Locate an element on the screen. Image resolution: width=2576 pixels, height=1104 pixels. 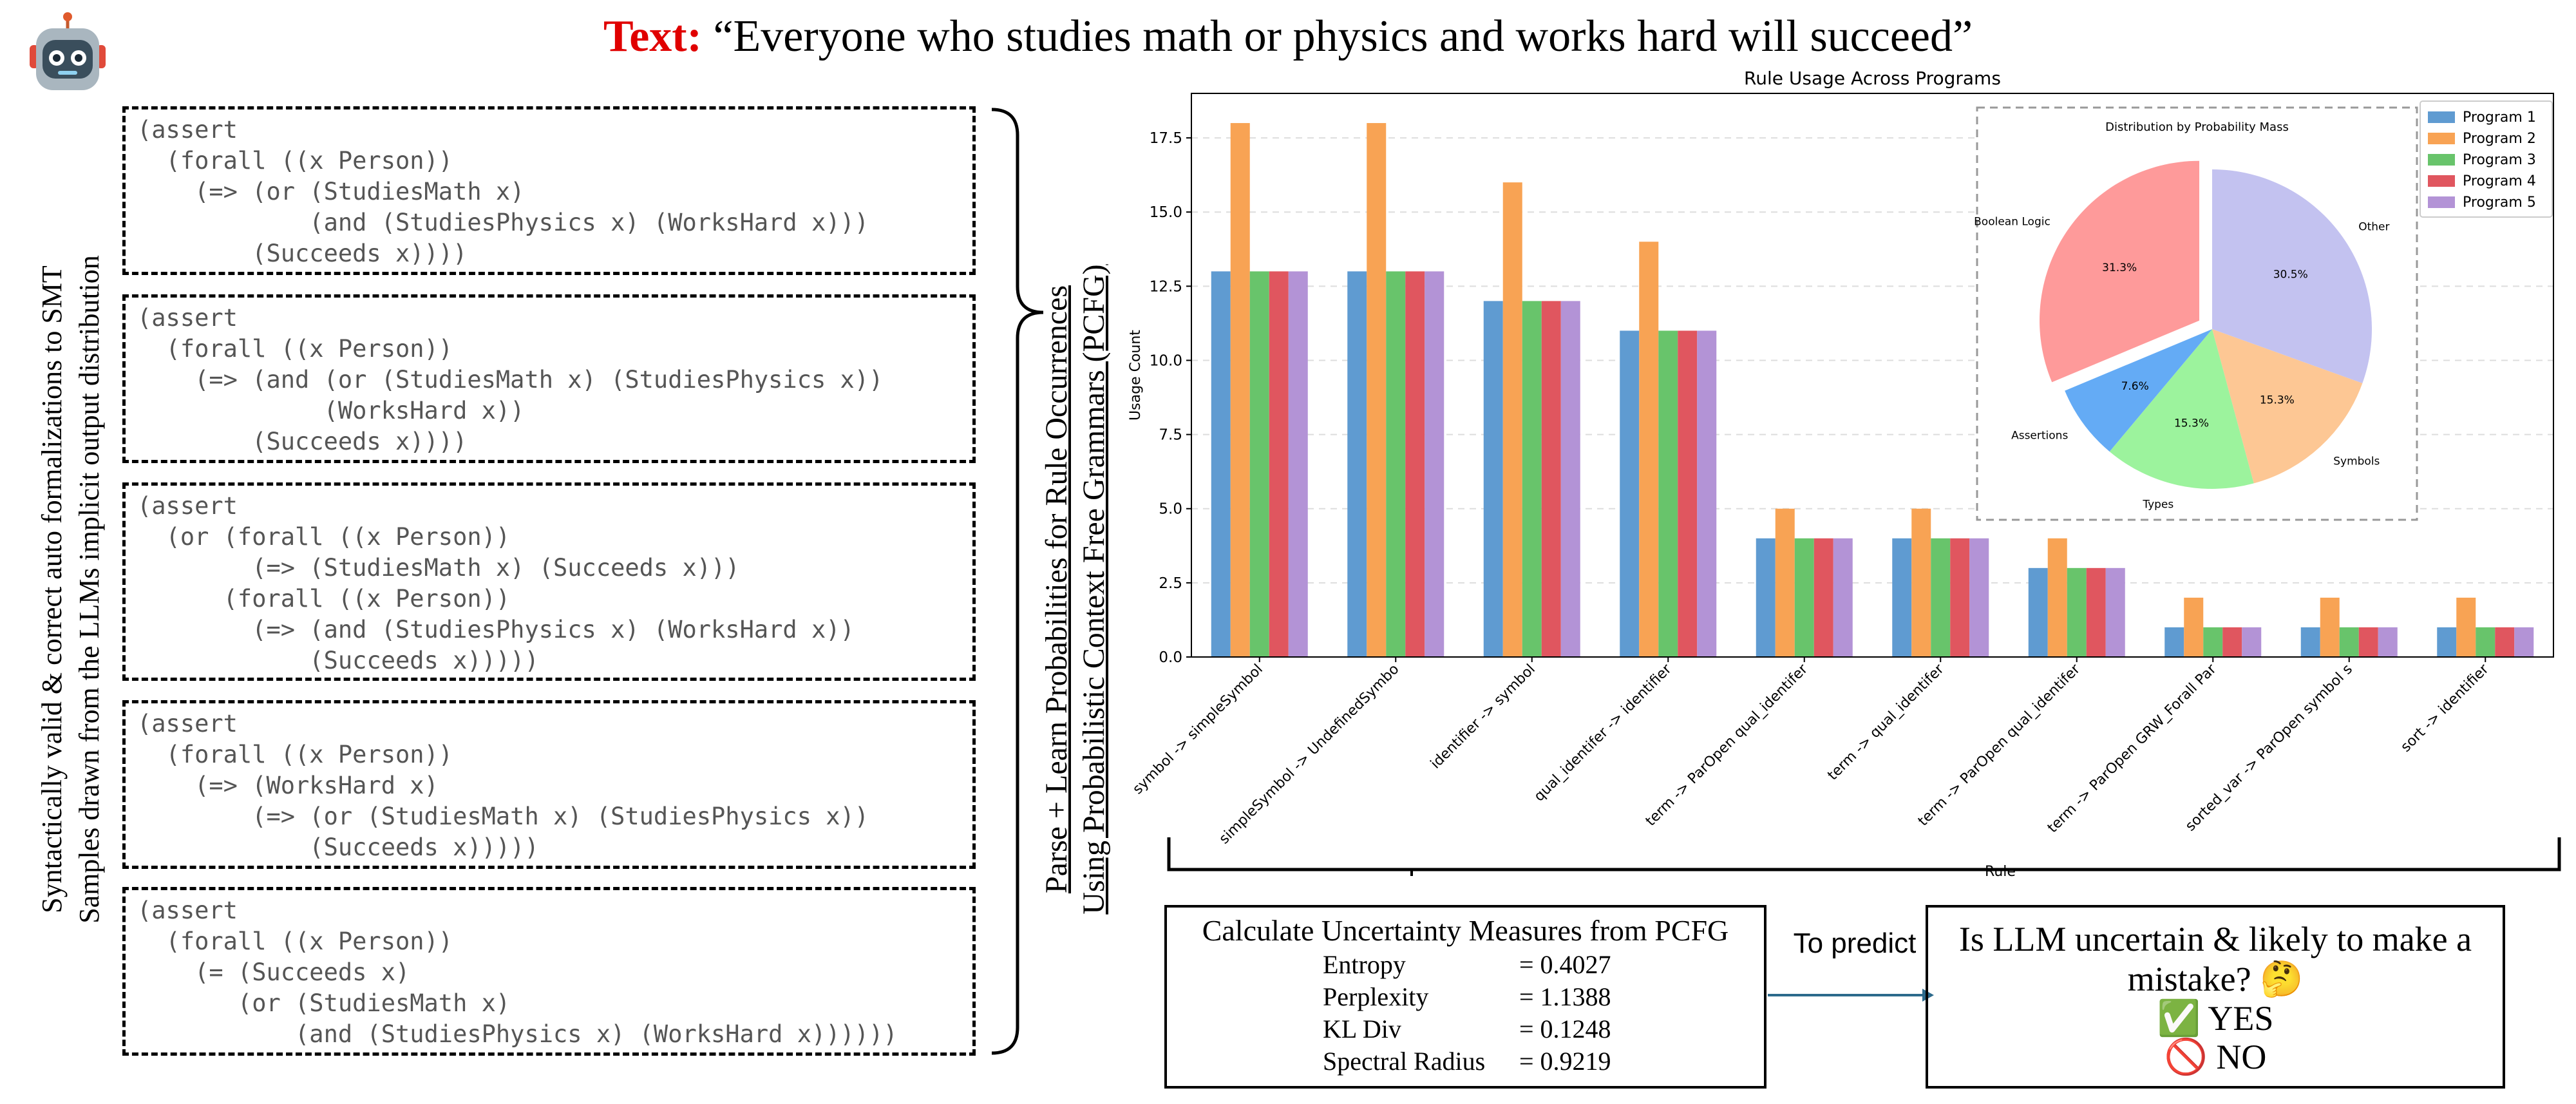
measure-row-spectral-radius: Spectral Radius = 0.9219 is located at coordinates (1465, 1061).